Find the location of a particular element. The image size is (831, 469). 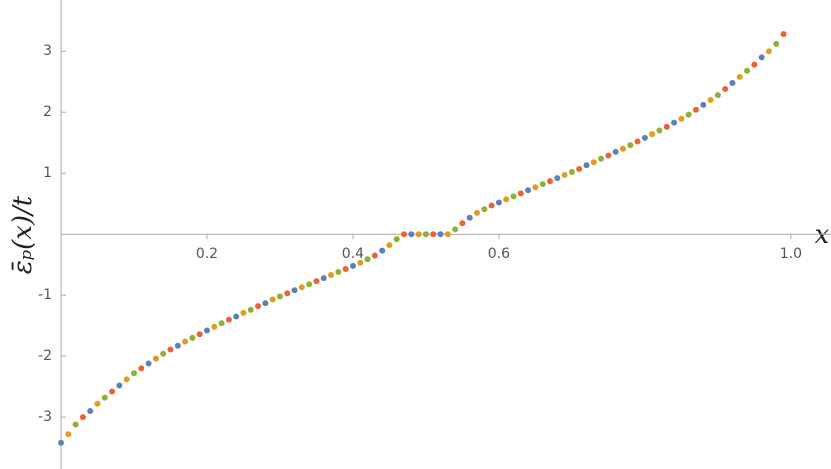

y-tick-label: 2 is located at coordinates (47, 112).